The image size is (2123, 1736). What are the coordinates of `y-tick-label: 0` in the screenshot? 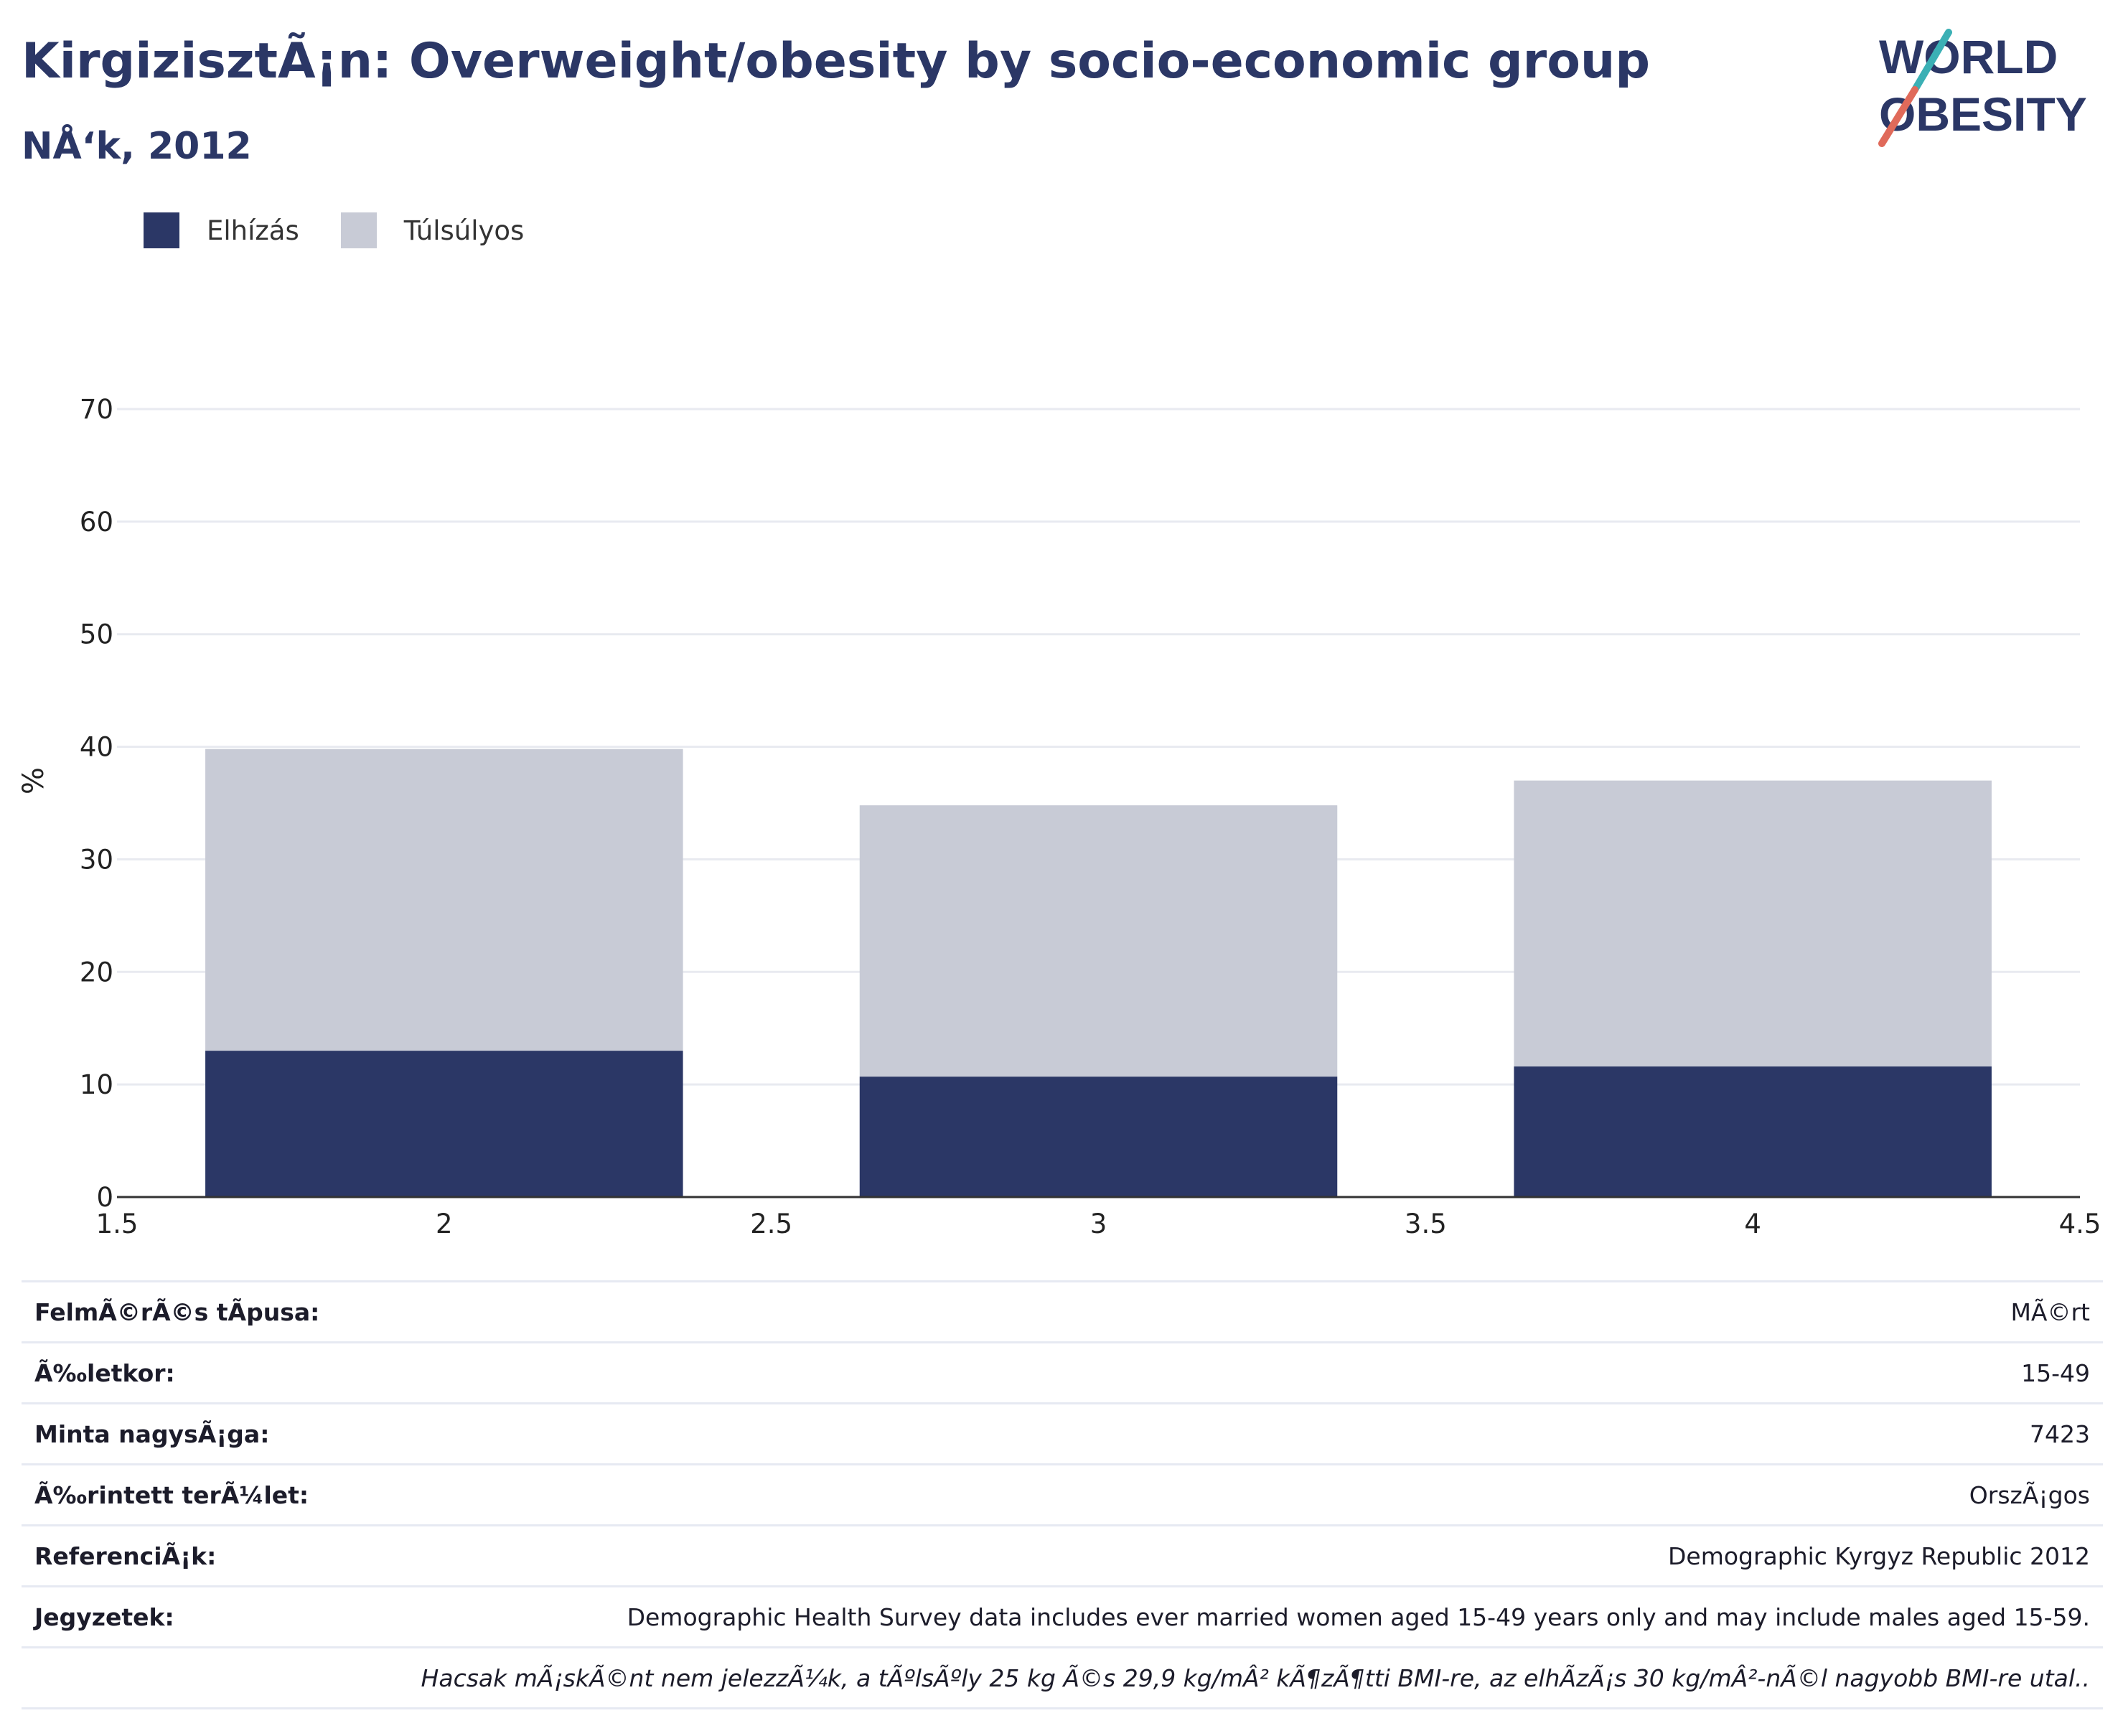 It's located at (104, 1197).